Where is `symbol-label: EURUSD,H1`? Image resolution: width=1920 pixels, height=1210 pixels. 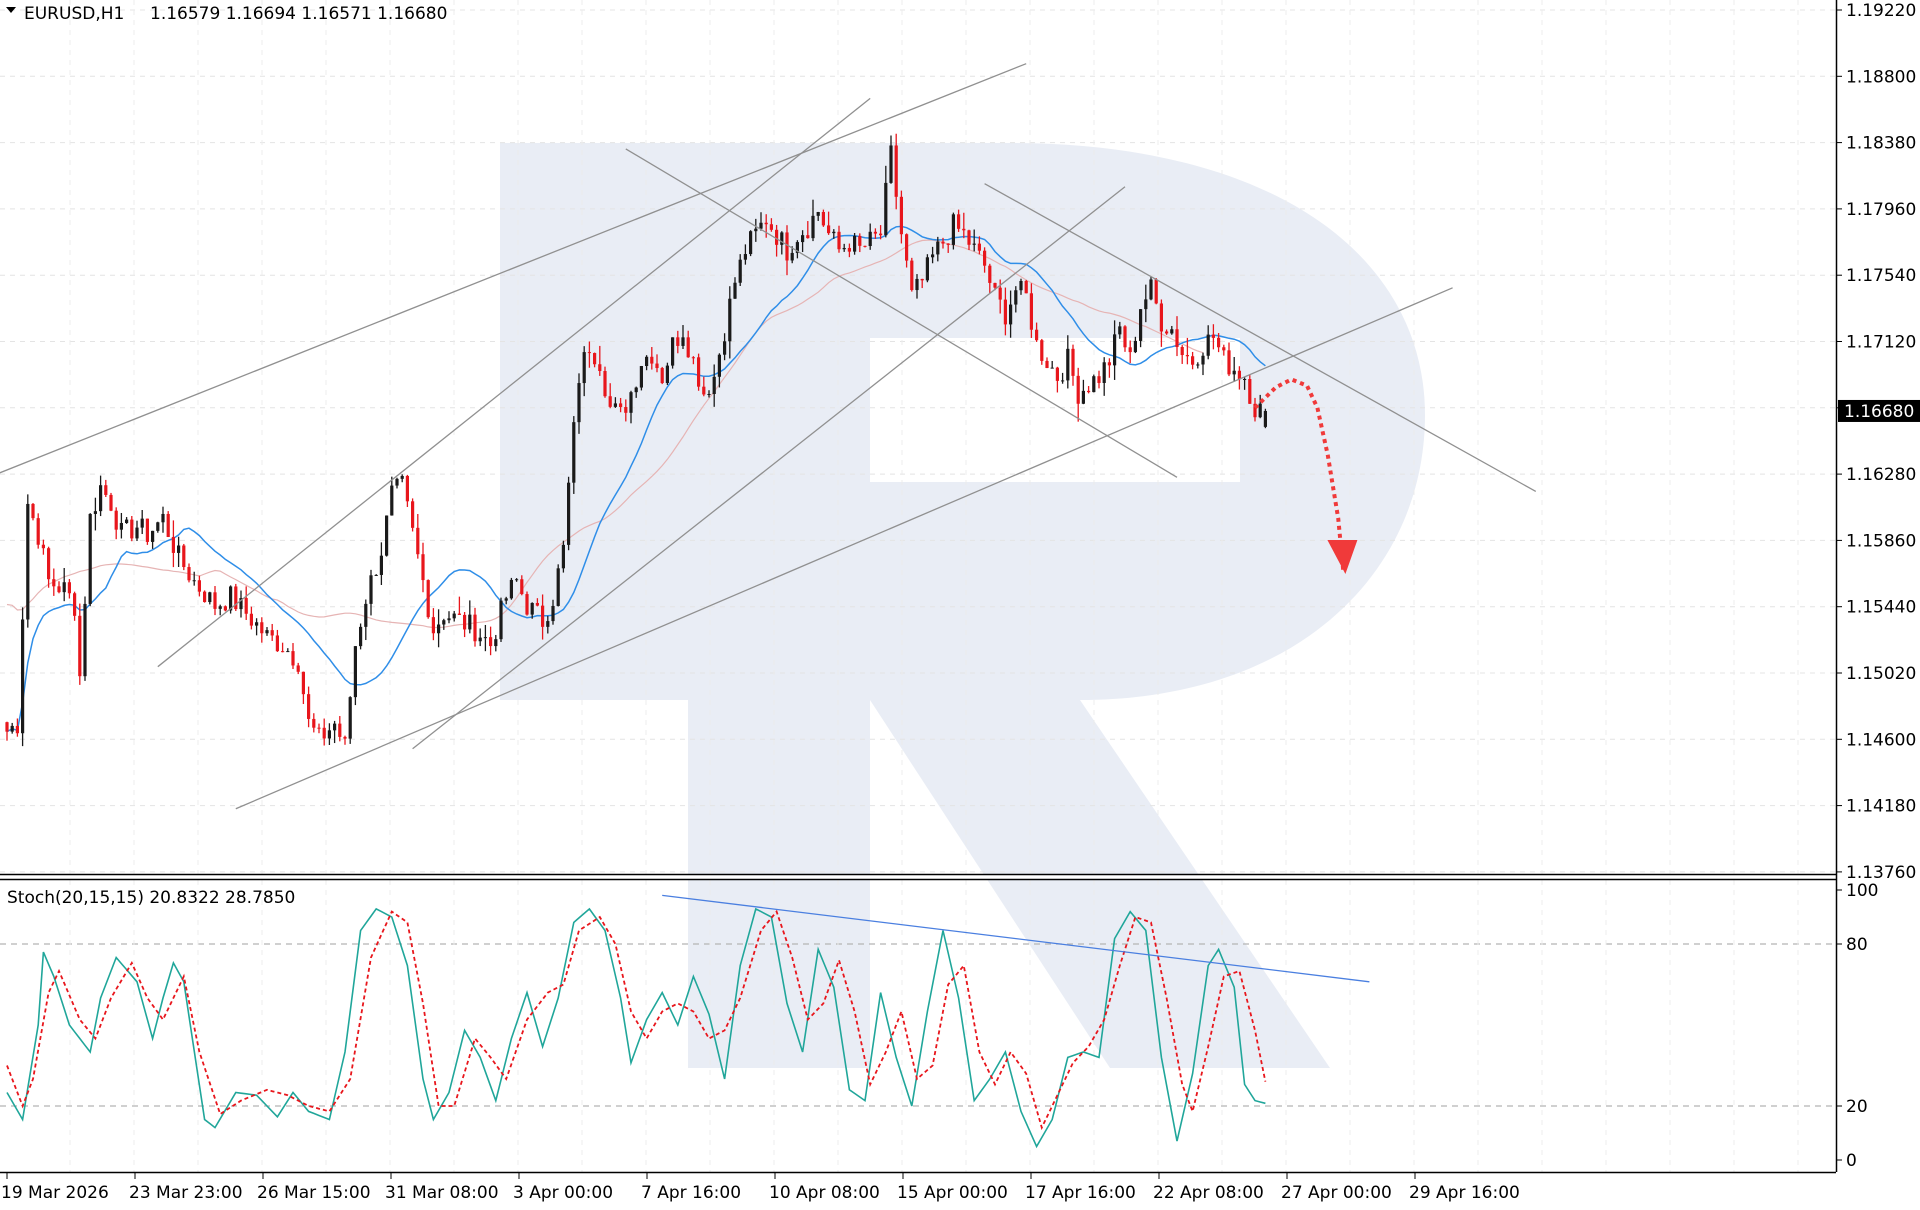 symbol-label: EURUSD,H1 is located at coordinates (74, 14).